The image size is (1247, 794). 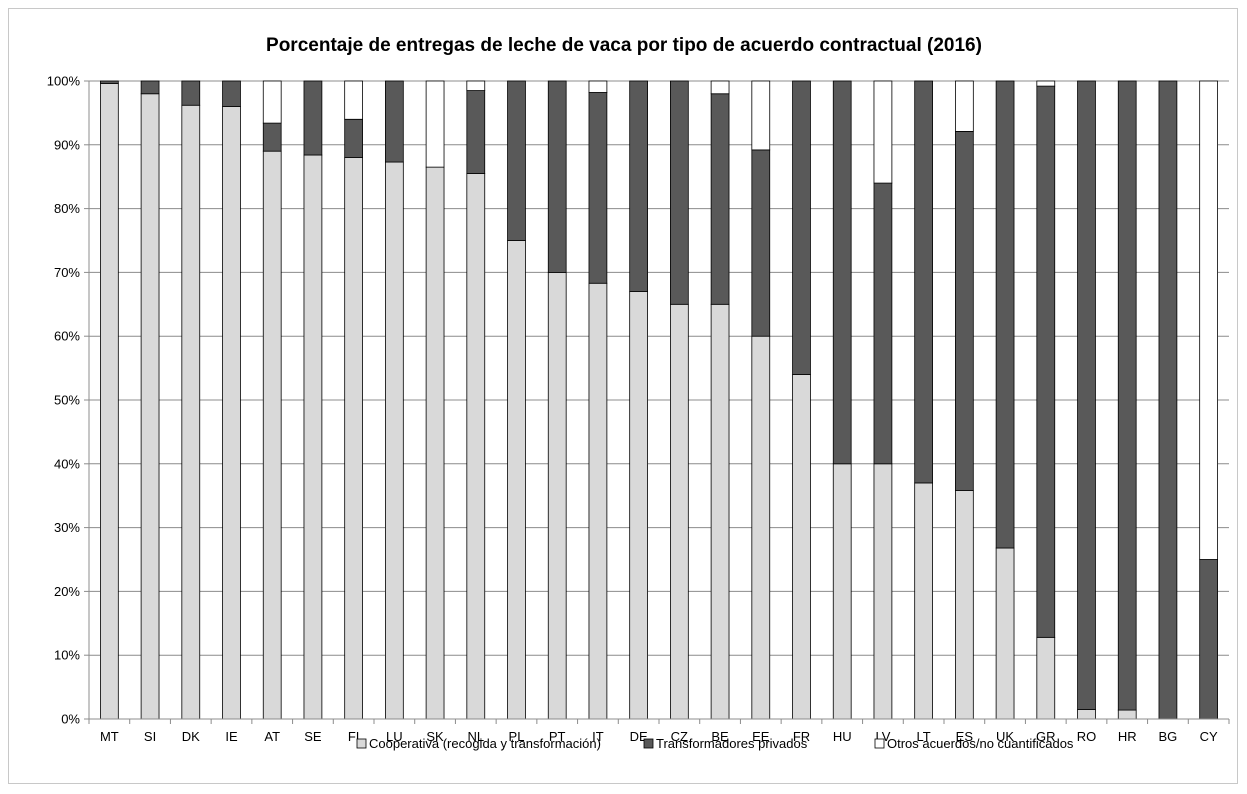 What do you see at coordinates (67, 208) in the screenshot?
I see `y-tick-label: 80%` at bounding box center [67, 208].